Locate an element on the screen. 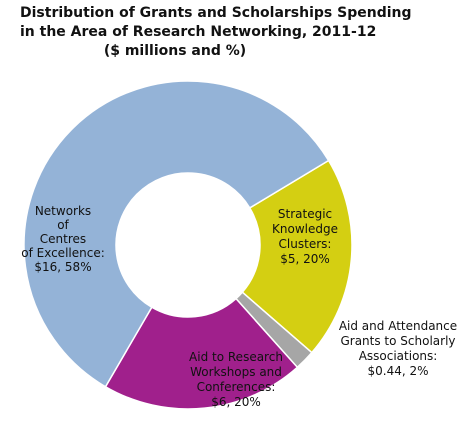 The height and width of the screenshot is (434, 460). label-networks-centres-excellence-line: Centres is located at coordinates (63, 239).